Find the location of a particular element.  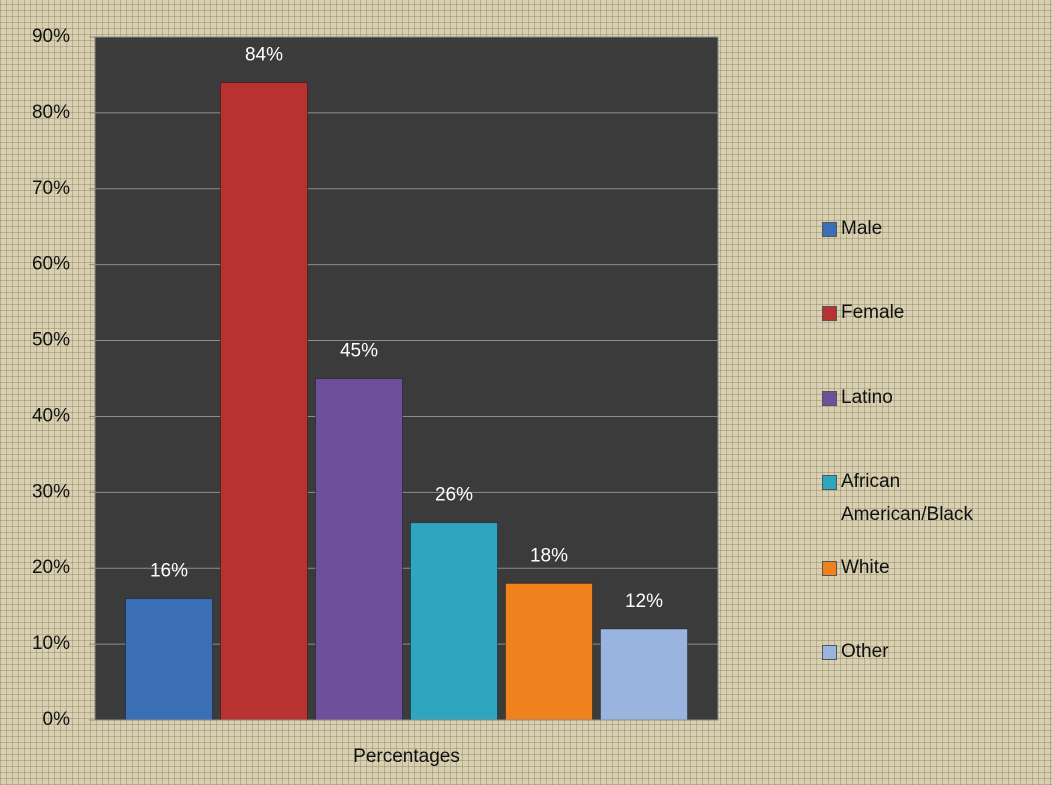

legend-label: Female is located at coordinates (873, 312).